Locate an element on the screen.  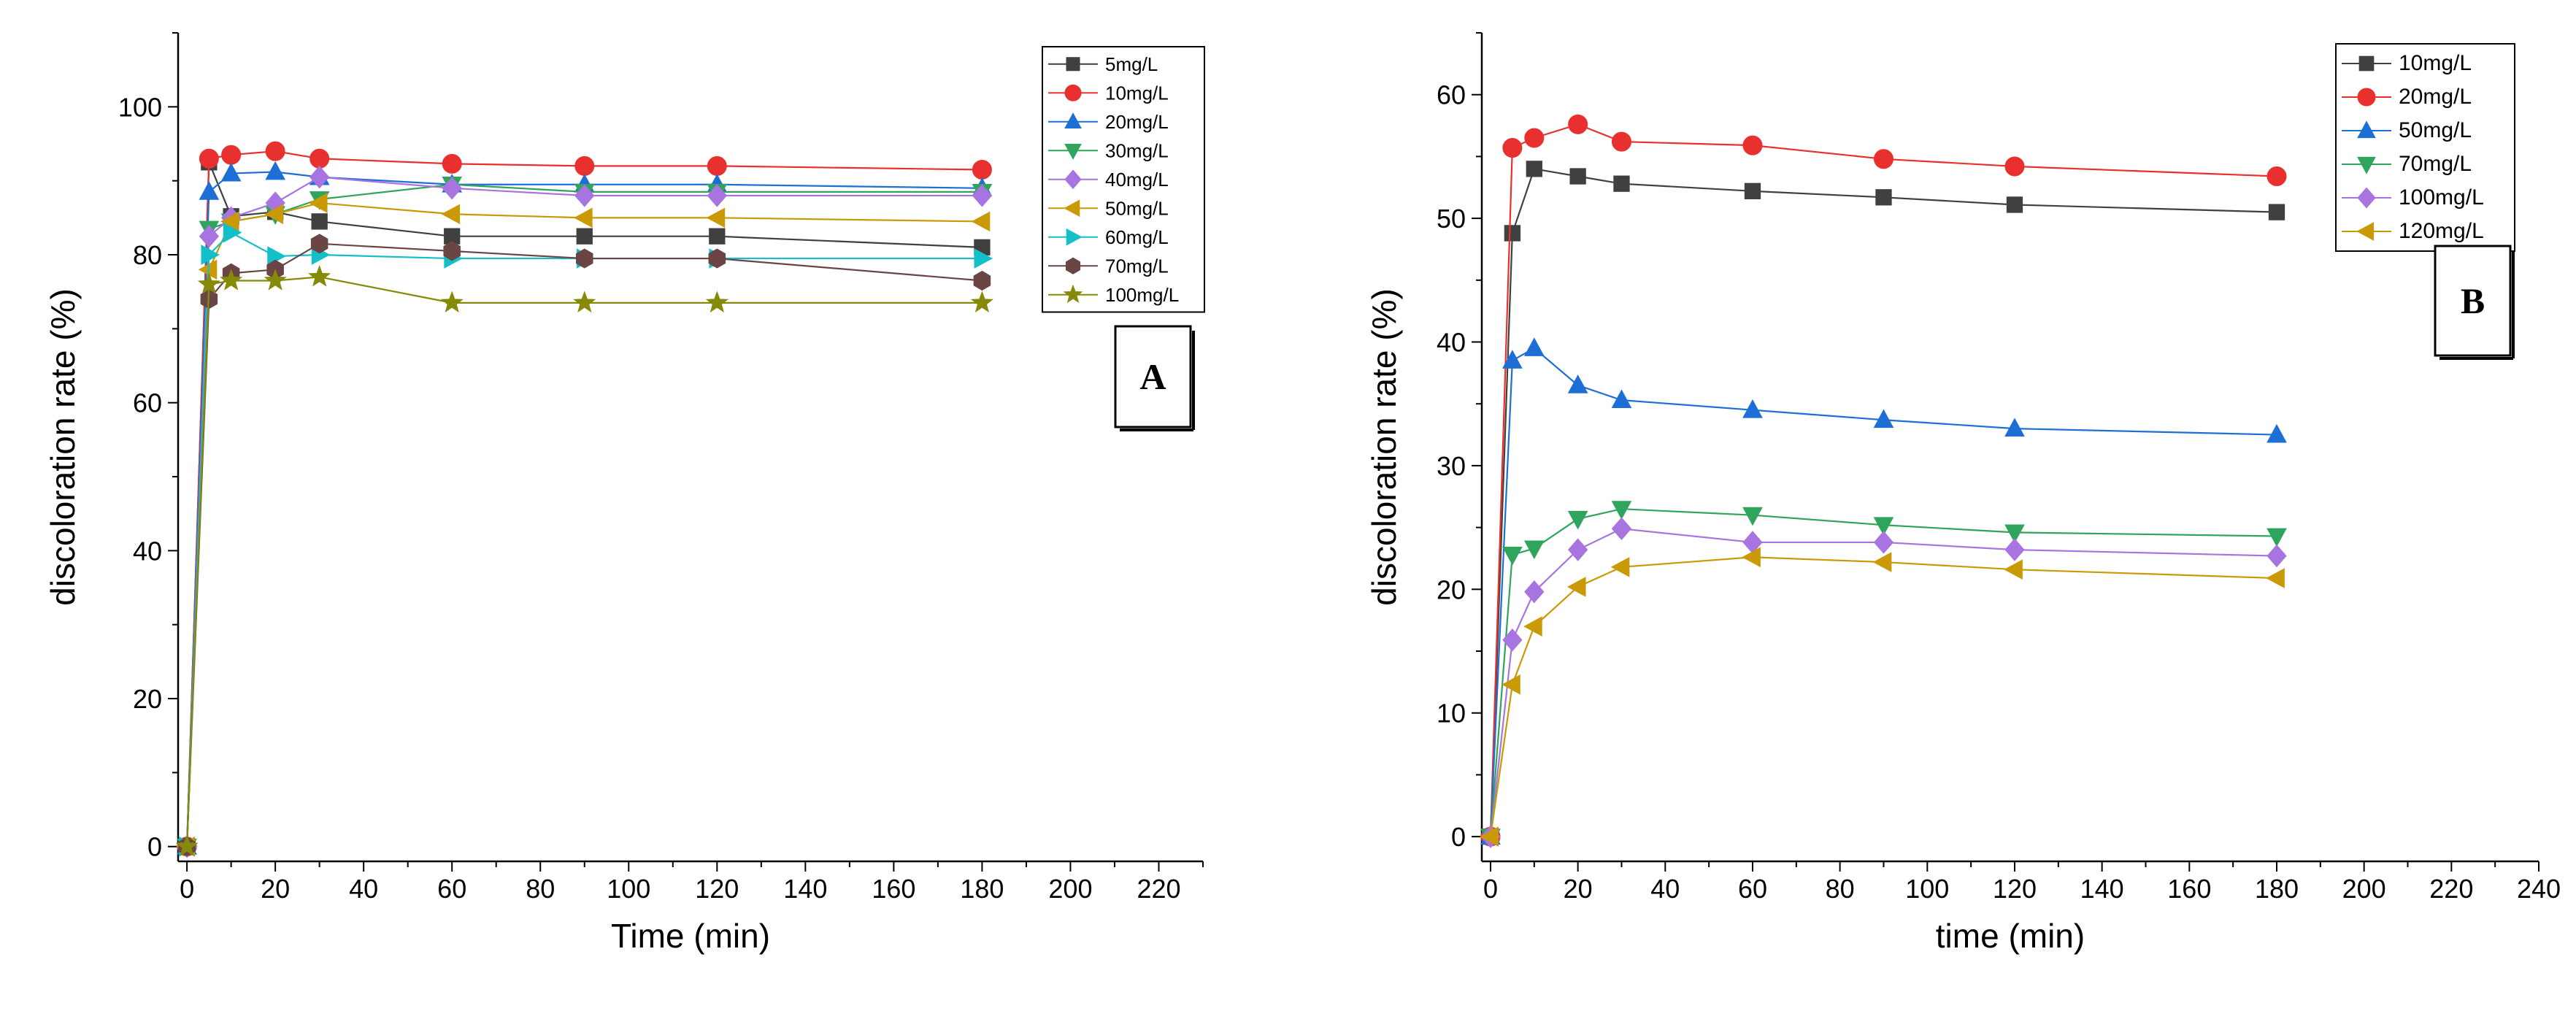
x-tick-label: 160 is located at coordinates (2189, 889).